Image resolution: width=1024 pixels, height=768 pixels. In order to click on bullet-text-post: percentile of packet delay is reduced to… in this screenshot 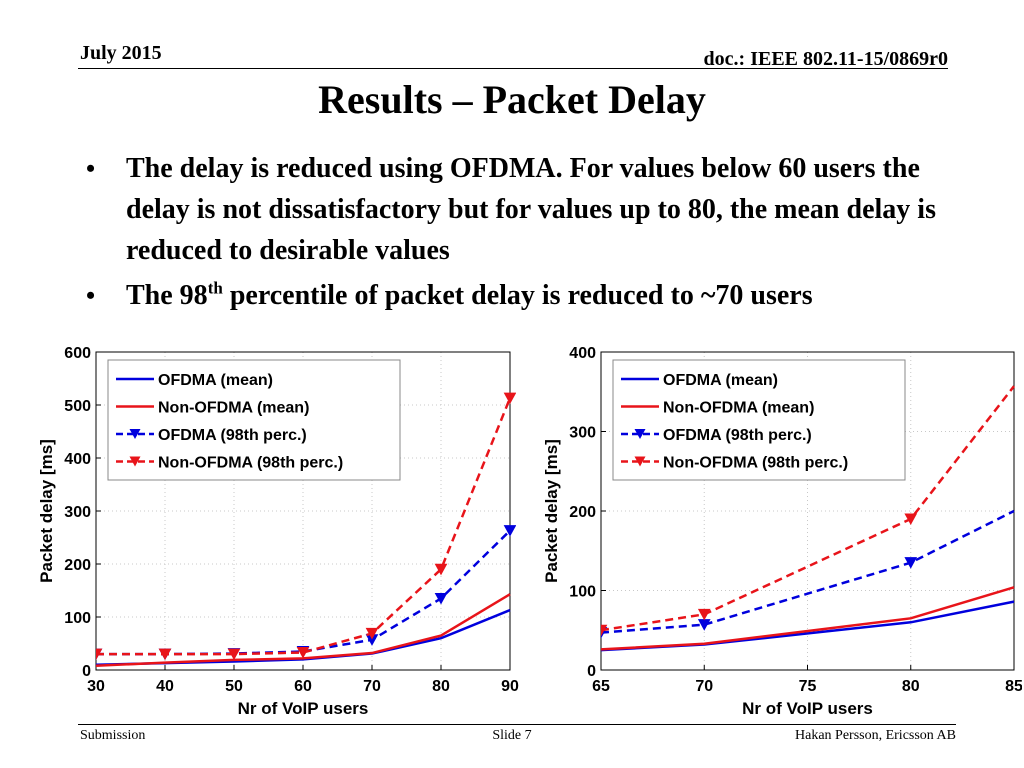, I will do `click(517, 295)`.